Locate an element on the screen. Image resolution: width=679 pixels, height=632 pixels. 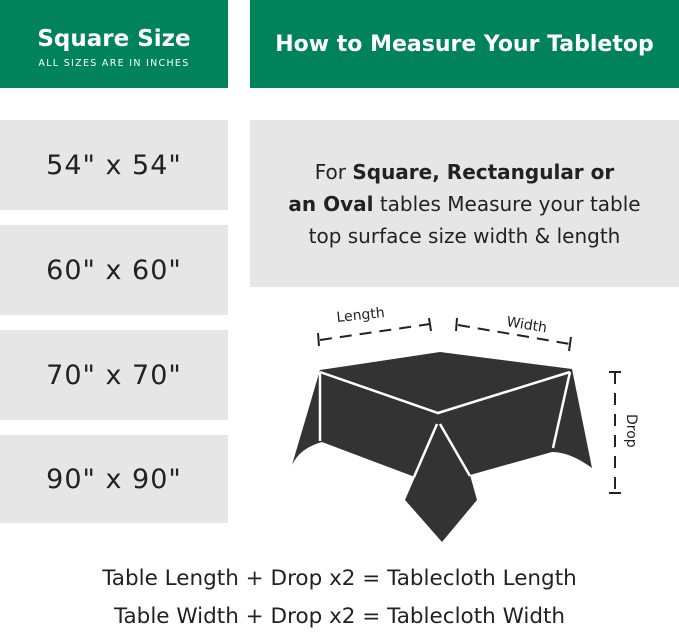
size-option: 70" x 70" is located at coordinates (114, 375).